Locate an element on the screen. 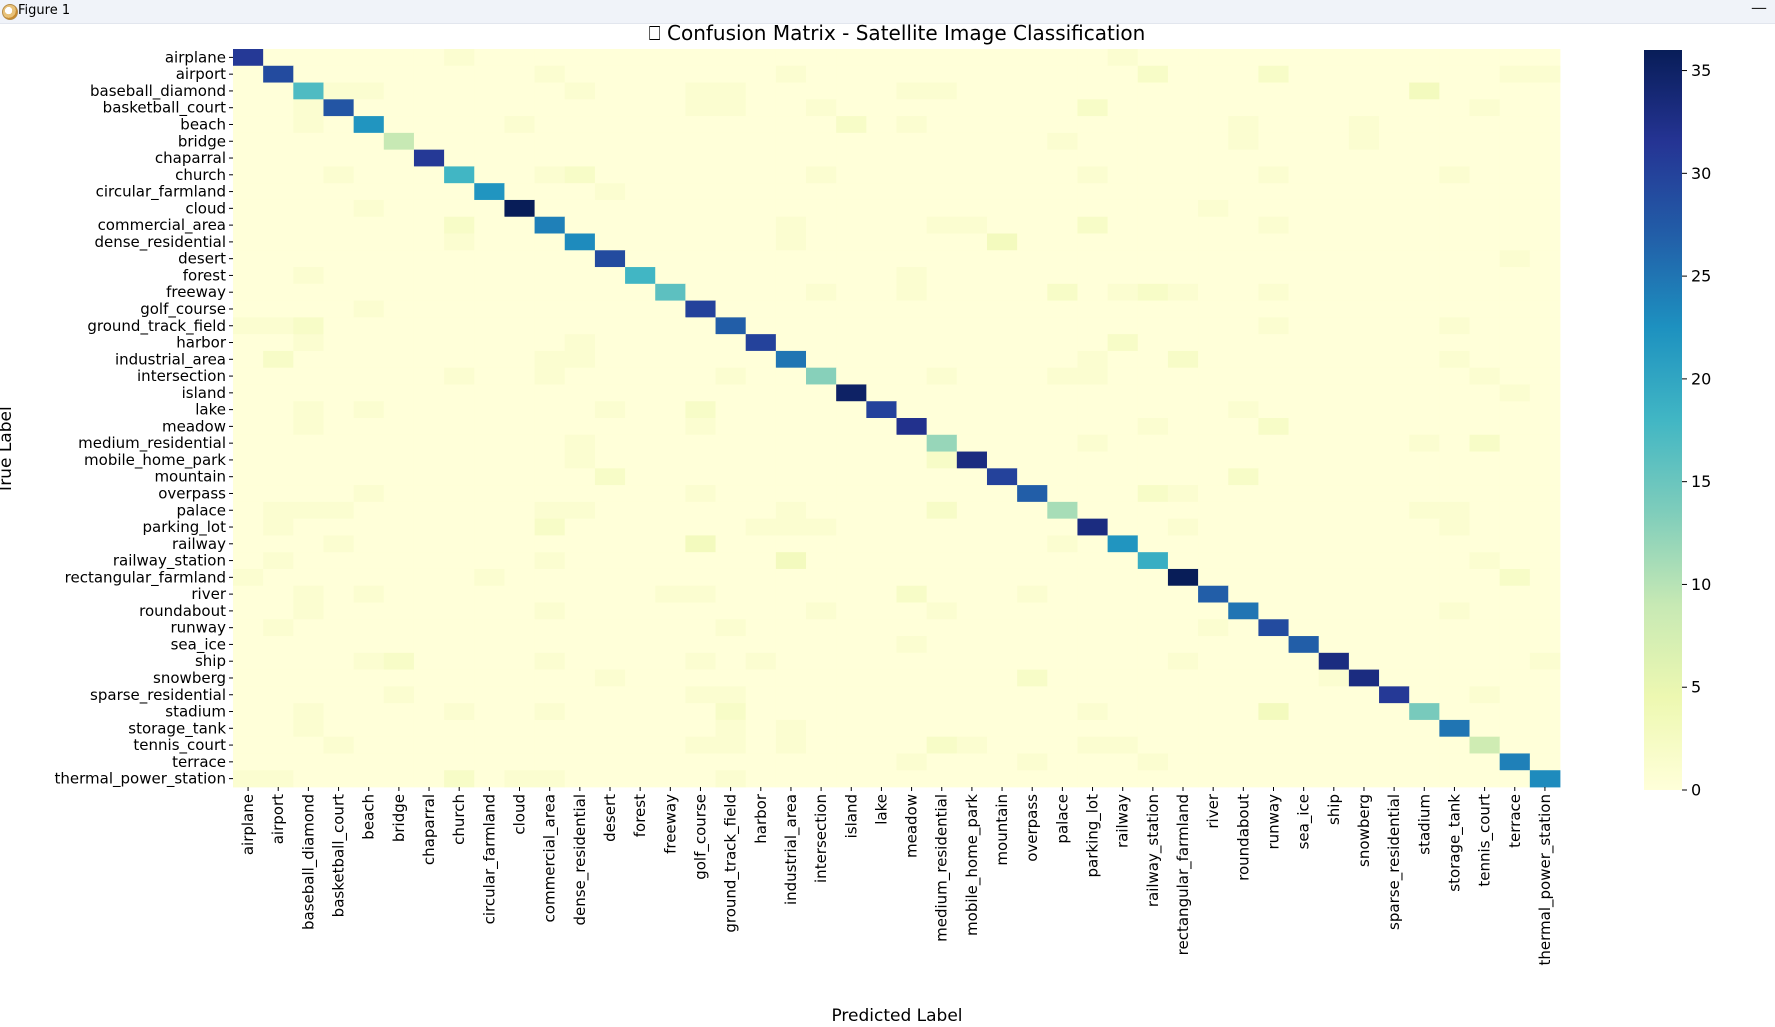 Image resolution: width=1775 pixels, height=1027 pixels. y-tick-label: medium_residential is located at coordinates (152, 443).